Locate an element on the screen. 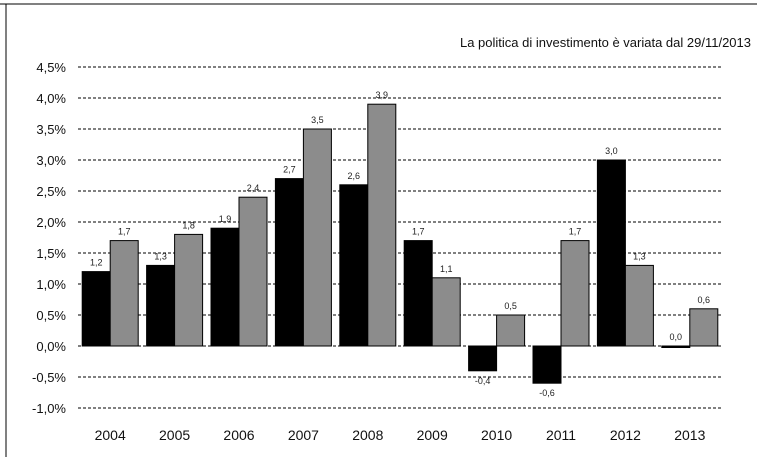 Image resolution: width=757 pixels, height=457 pixels. x-category-label: 2009 is located at coordinates (432, 435).